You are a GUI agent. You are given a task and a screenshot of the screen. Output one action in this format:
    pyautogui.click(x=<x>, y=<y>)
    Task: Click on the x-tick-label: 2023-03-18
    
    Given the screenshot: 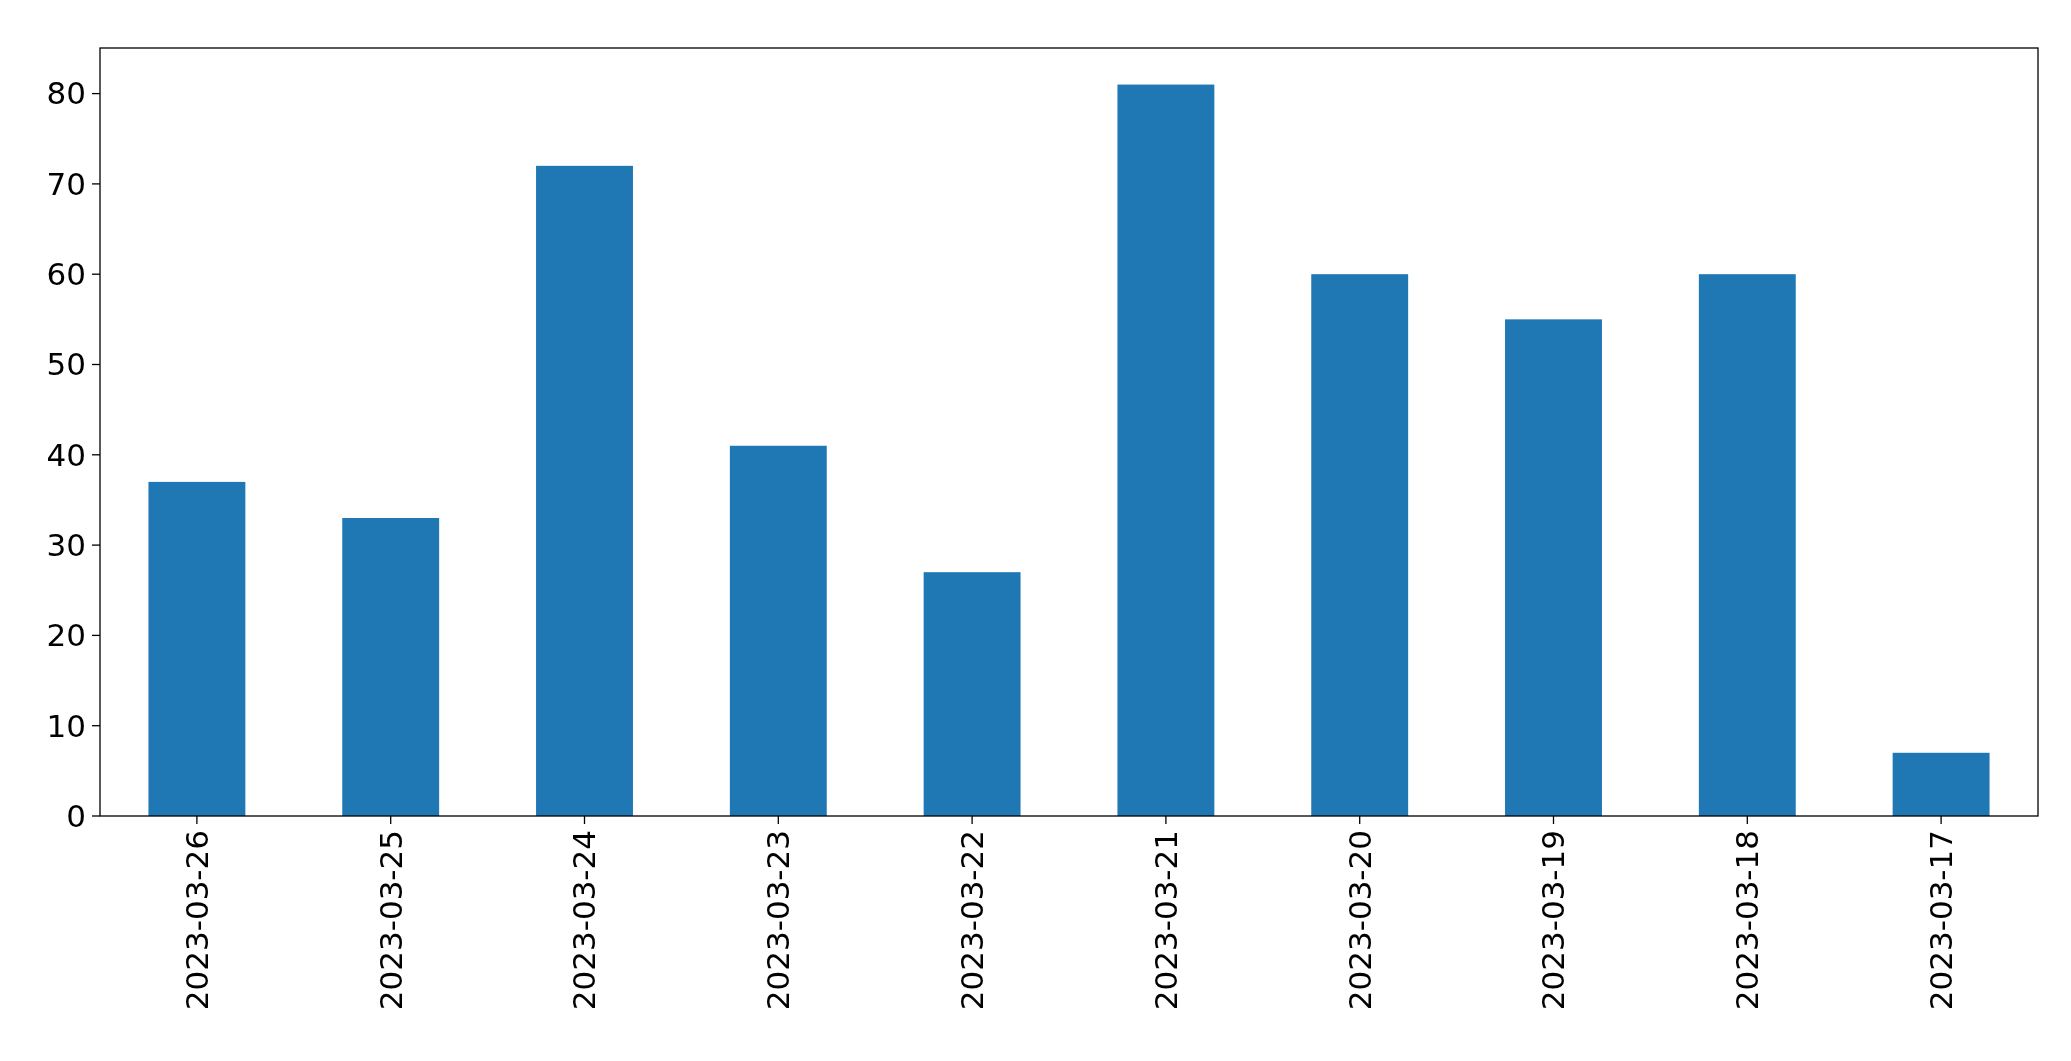 What is the action you would take?
    pyautogui.click(x=1747, y=920)
    